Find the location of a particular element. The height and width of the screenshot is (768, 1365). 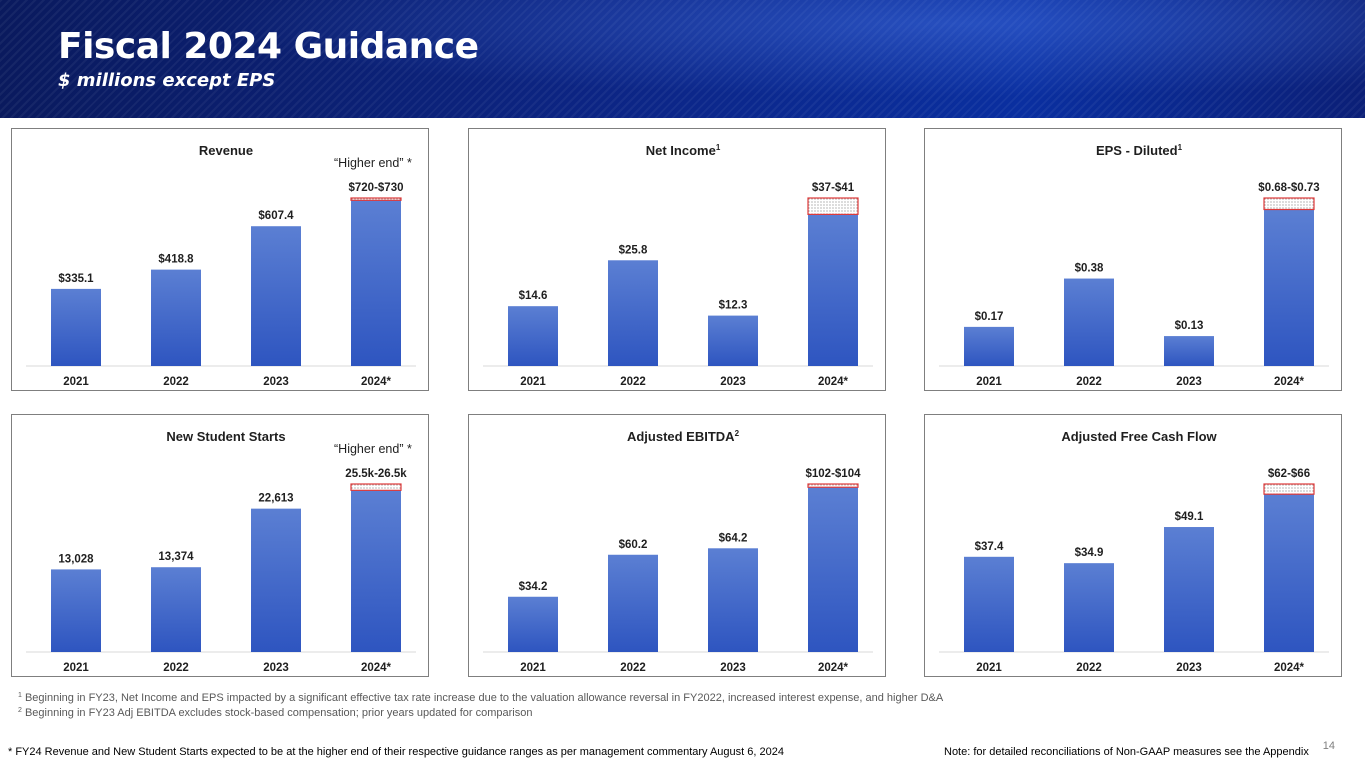

chart-title-eps-diluted: EPS - Diluted1 is located at coordinates (1139, 150).